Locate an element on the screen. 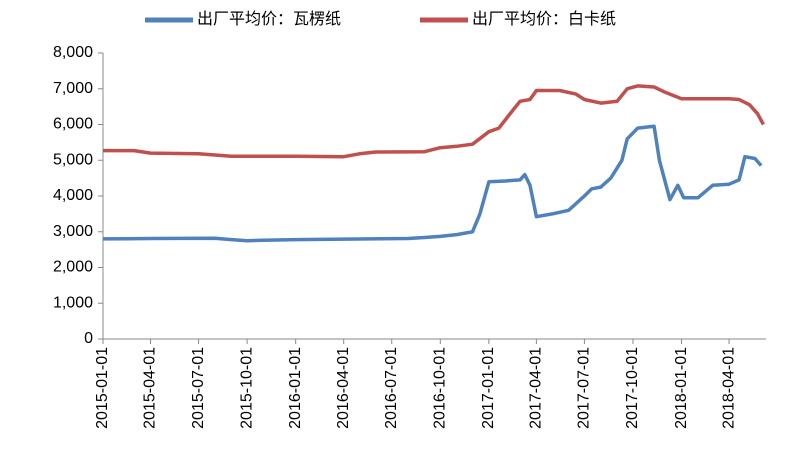 The image size is (809, 465). y-tick-label: 7,000 is located at coordinates (73, 88).